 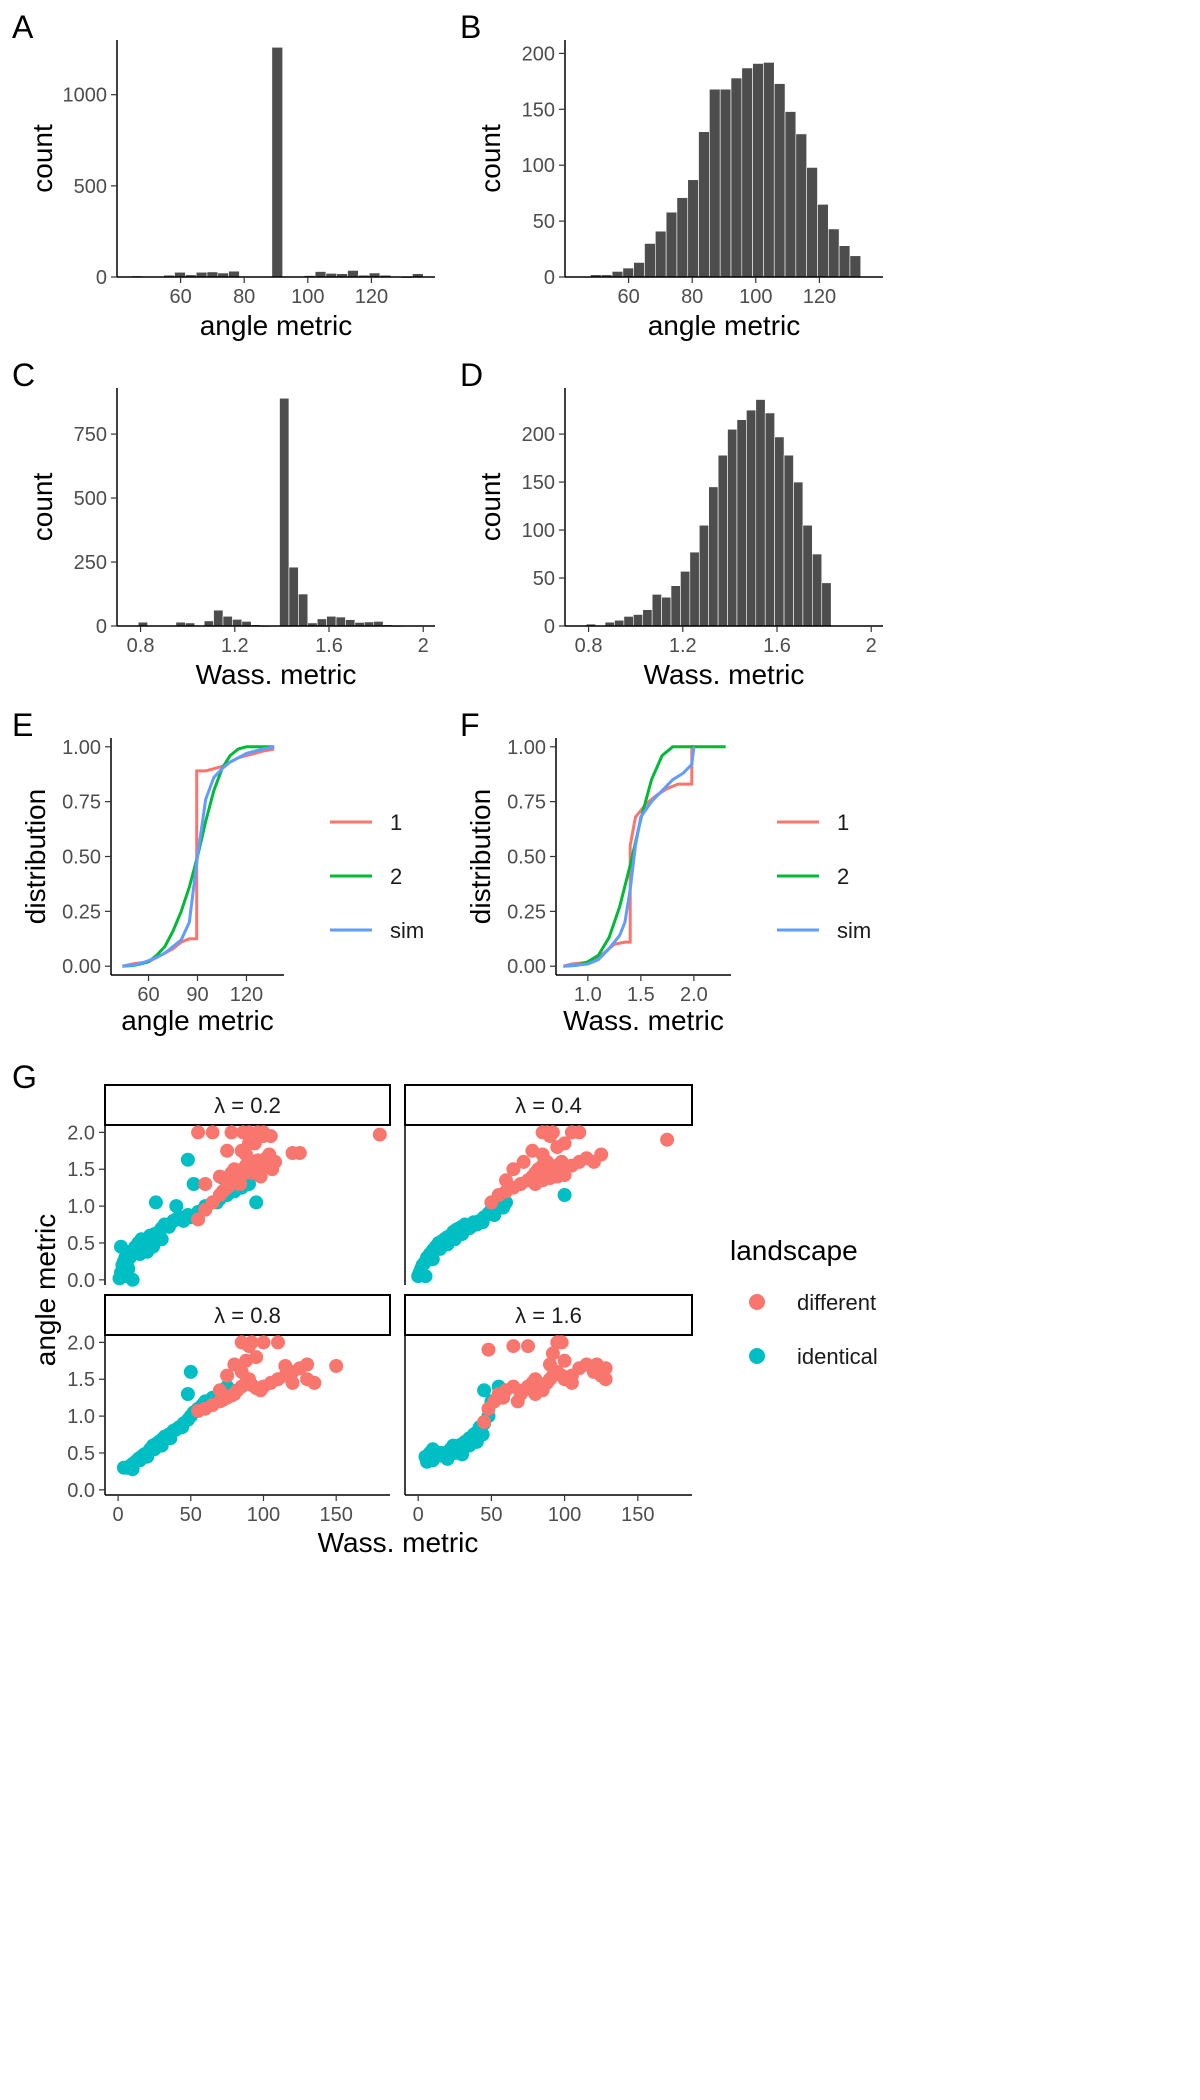 What do you see at coordinates (81, 1281) in the screenshot?
I see `y-tick-label: 0.0` at bounding box center [81, 1281].